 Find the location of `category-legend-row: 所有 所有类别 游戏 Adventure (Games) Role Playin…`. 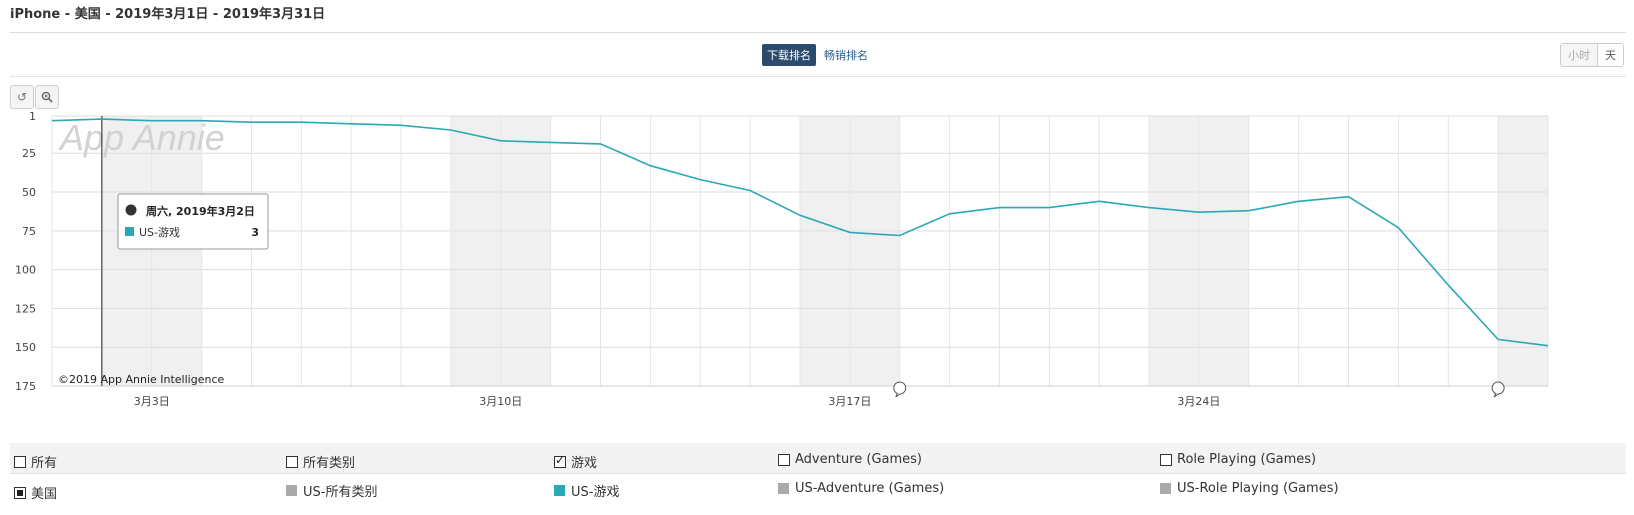

category-legend-row: 所有 所有类别 游戏 Adventure (Games) Role Playin… is located at coordinates (818, 458).